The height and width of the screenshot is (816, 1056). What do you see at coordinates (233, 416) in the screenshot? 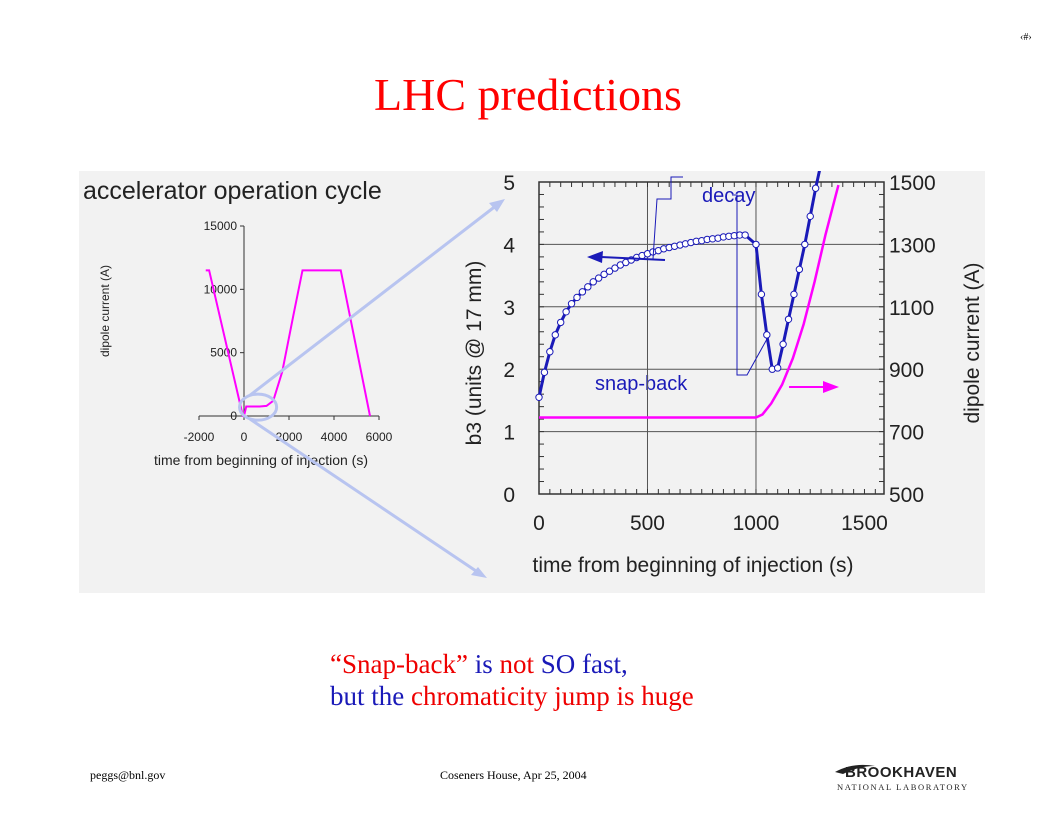
I see `cycle-chart-ytick-label: 0` at bounding box center [233, 416].